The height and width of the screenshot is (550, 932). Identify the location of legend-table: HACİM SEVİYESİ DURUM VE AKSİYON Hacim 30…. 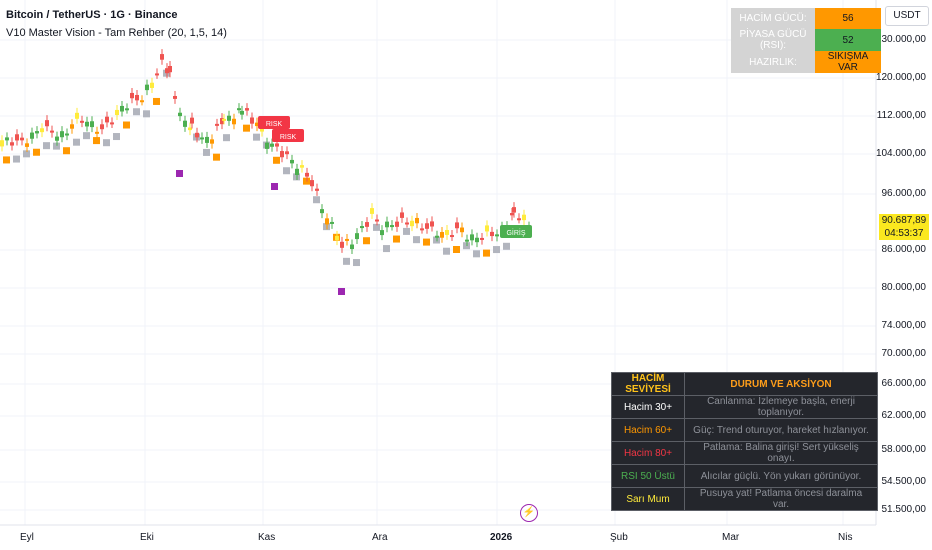
(744, 441).